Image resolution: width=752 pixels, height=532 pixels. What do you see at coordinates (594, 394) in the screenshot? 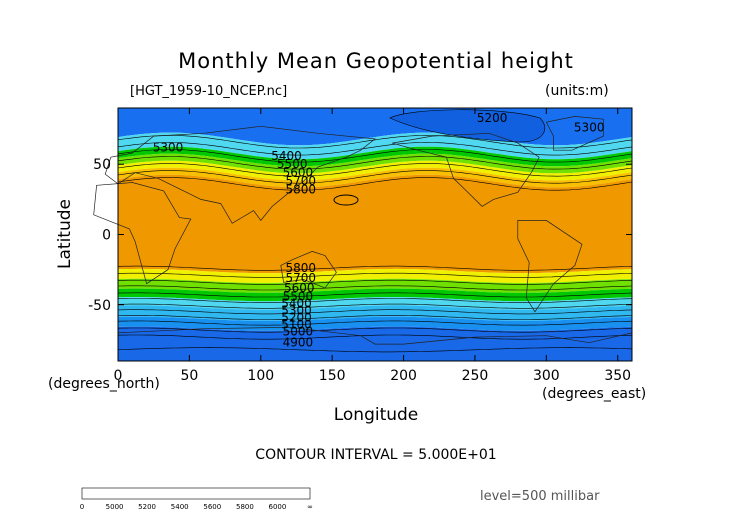
I see `x-unit-label: (degrees_east)` at bounding box center [594, 394].